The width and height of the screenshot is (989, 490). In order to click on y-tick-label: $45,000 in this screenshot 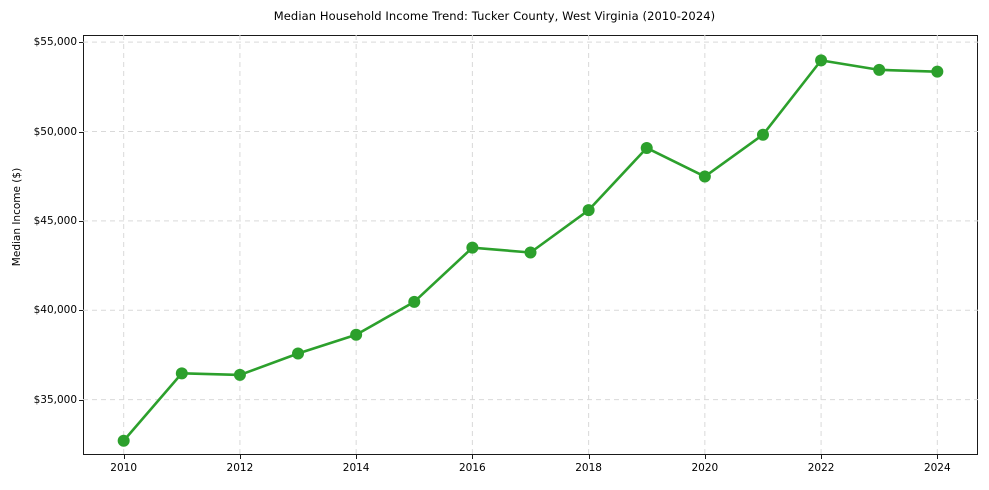, I will do `click(55, 220)`.